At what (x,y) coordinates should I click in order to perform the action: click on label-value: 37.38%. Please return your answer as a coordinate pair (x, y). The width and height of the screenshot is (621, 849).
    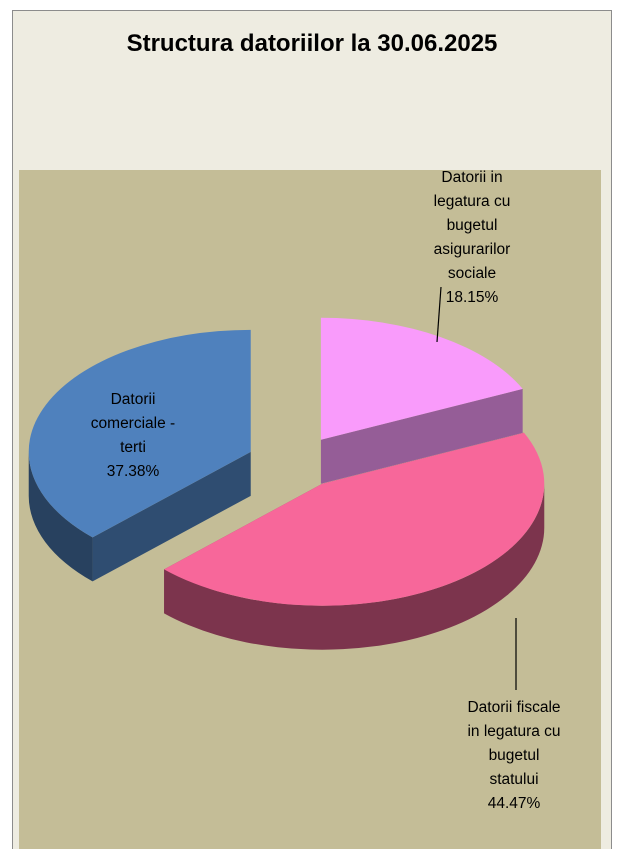
    Looking at the image, I should click on (133, 471).